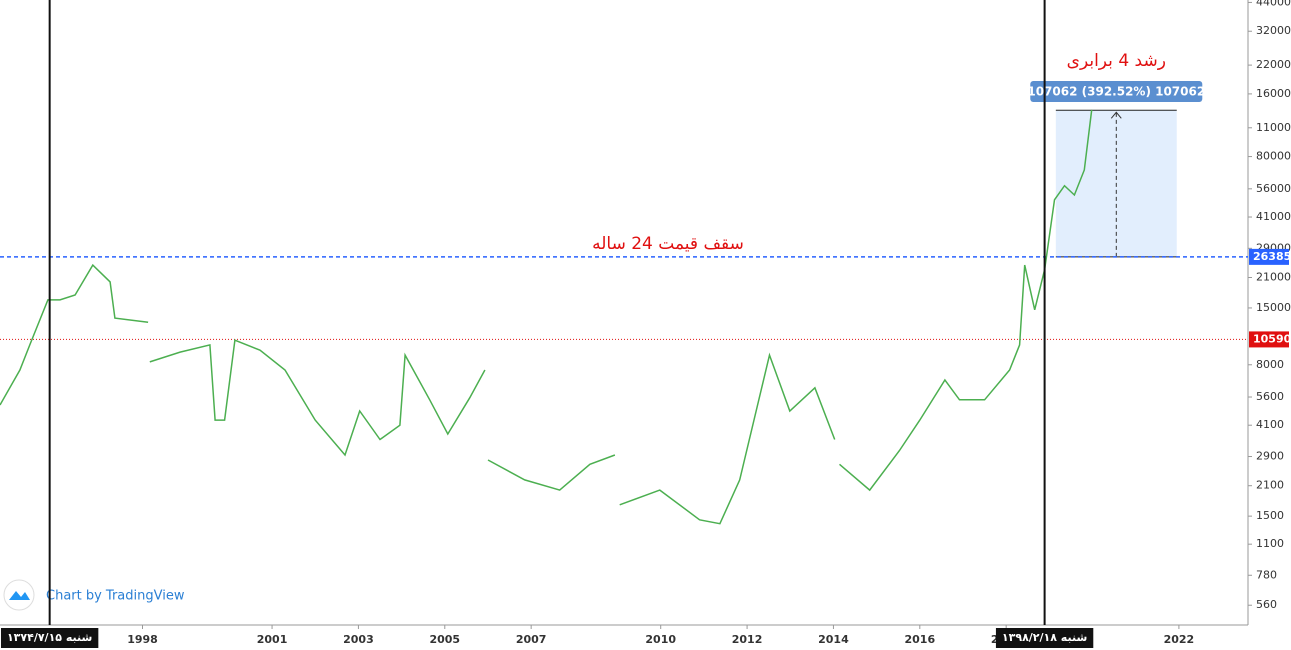  What do you see at coordinates (919, 639) in the screenshot?
I see `x-tick-label: 2016` at bounding box center [919, 639].